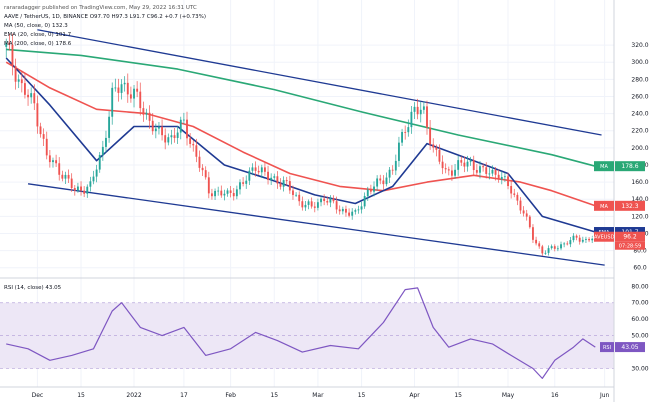 The height and width of the screenshot is (402, 666). Describe the element at coordinates (640, 268) in the screenshot. I see `price-tick-label: 60.0` at that location.